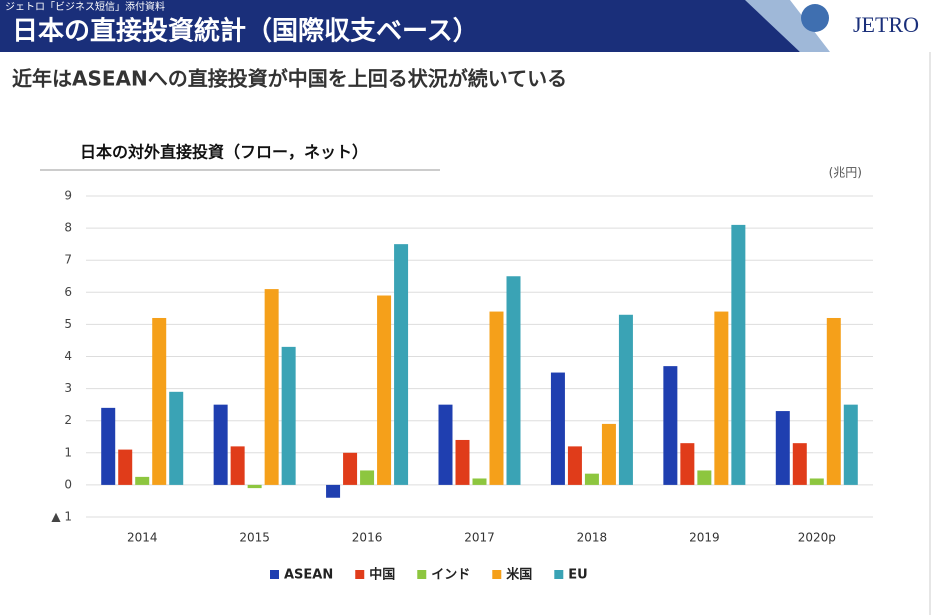 This screenshot has width=934, height=615. I want to click on legend-label: 米国, so click(519, 575).